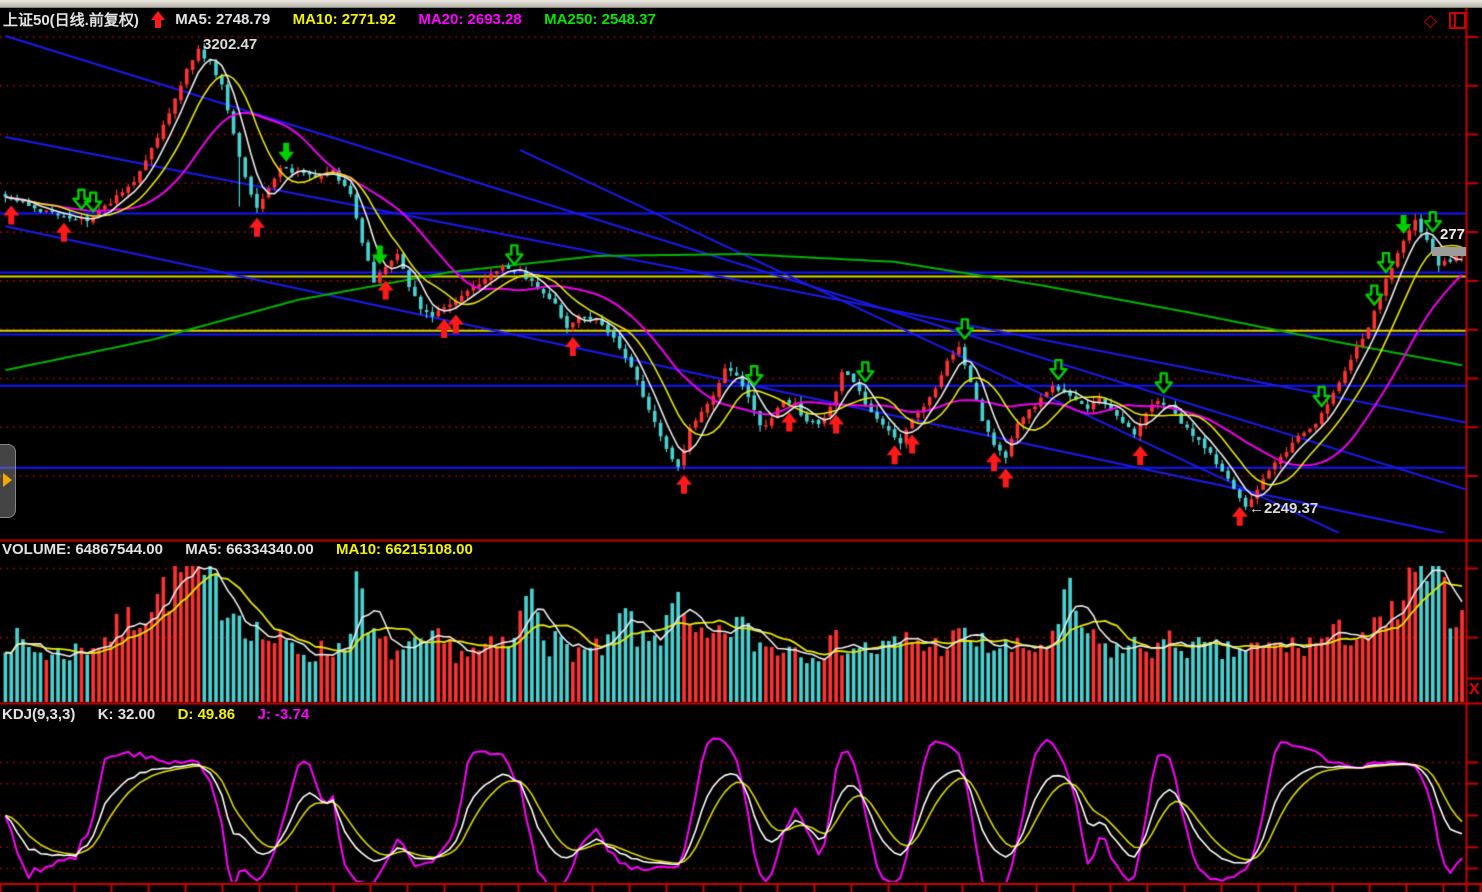  I want to click on peak-price-label: 3202.47, so click(230, 44).